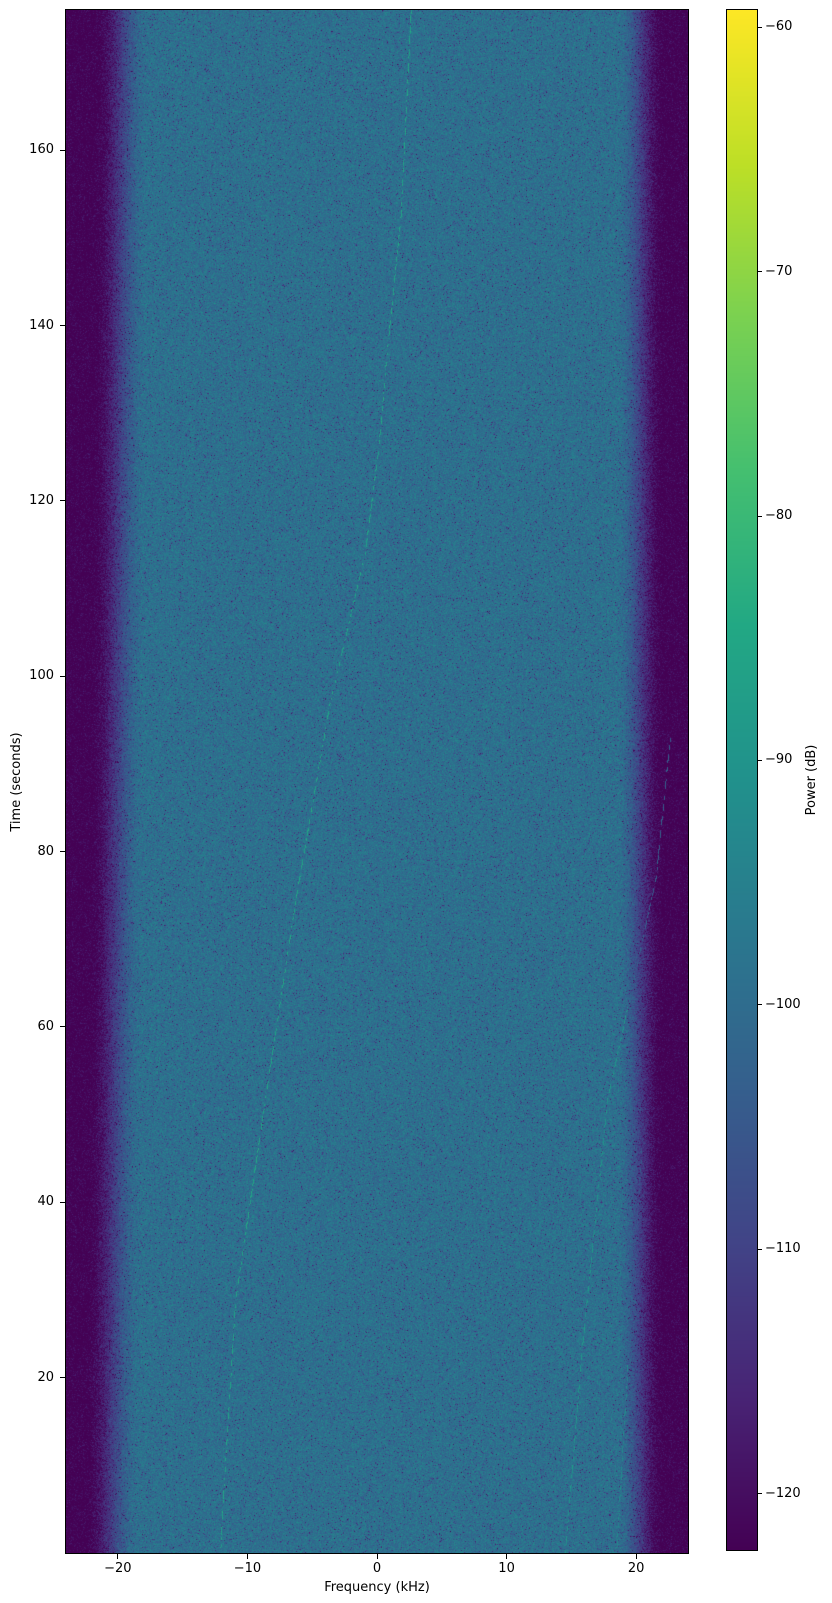 The image size is (832, 1603). Describe the element at coordinates (783, 1004) in the screenshot. I see `colorbar-tick-label: −100` at that location.